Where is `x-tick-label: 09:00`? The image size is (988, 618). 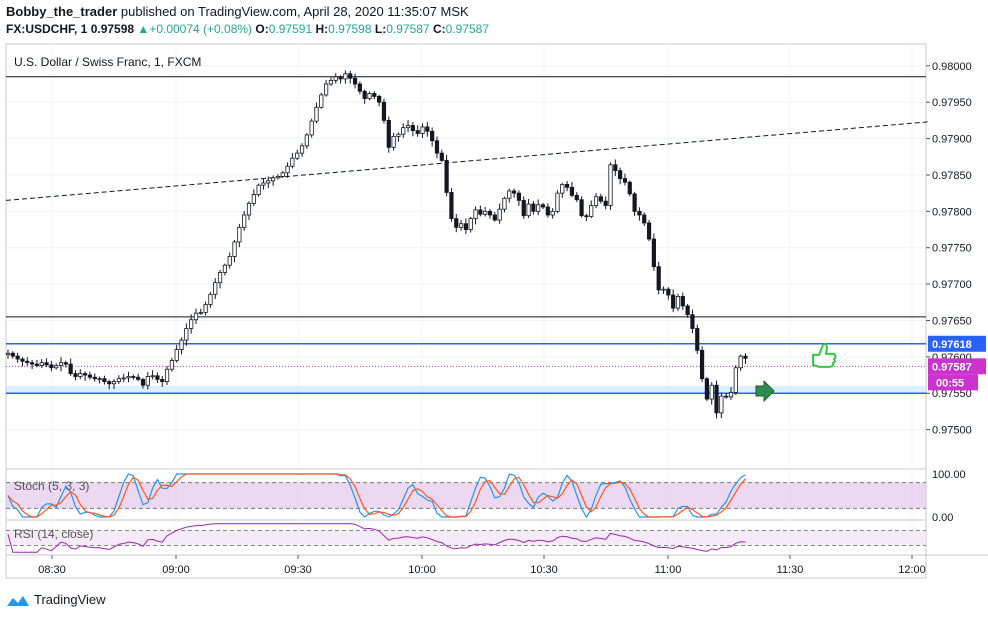 x-tick-label: 09:00 is located at coordinates (176, 570).